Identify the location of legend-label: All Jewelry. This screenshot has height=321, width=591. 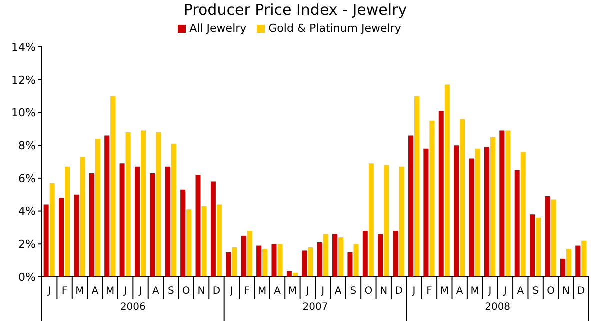
(218, 28).